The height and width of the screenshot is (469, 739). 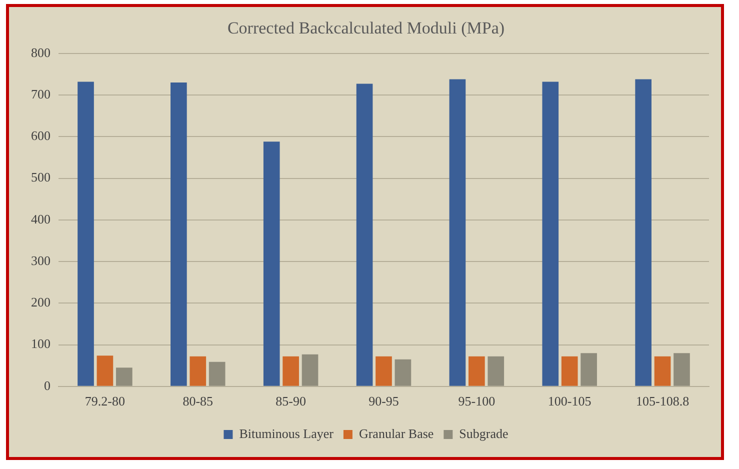 What do you see at coordinates (105, 401) in the screenshot?
I see `x-tick-label: 79.2-80` at bounding box center [105, 401].